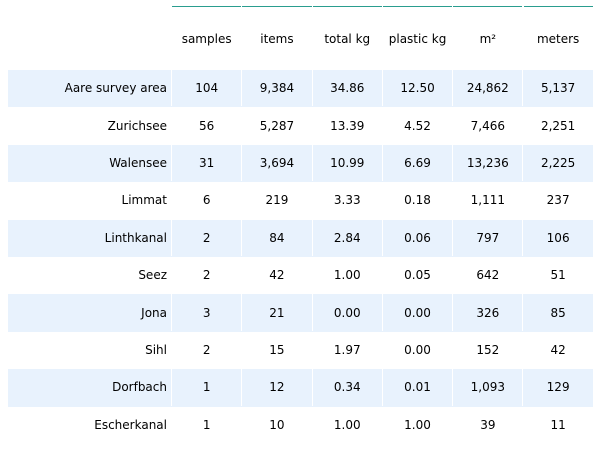 The image size is (600, 449). I want to click on top-rule-row, so click(300, 4).